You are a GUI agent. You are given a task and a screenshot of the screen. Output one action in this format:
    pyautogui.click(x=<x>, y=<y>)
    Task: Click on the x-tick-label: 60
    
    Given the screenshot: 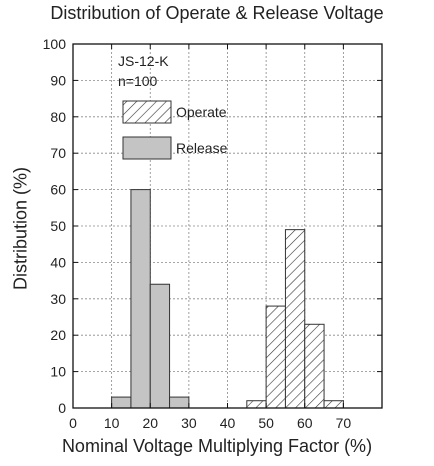 What is the action you would take?
    pyautogui.click(x=305, y=423)
    